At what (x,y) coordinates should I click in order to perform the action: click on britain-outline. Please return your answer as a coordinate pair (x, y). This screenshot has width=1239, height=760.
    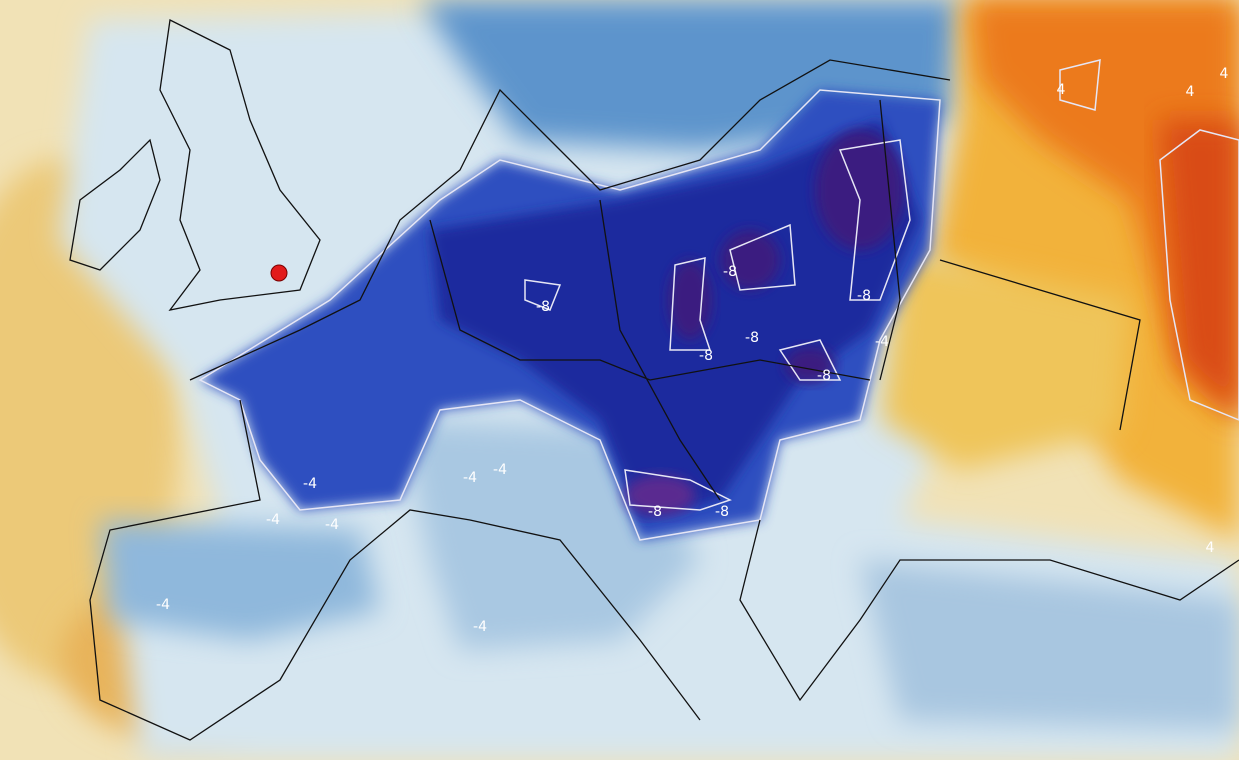
    Looking at the image, I should click on (240, 165).